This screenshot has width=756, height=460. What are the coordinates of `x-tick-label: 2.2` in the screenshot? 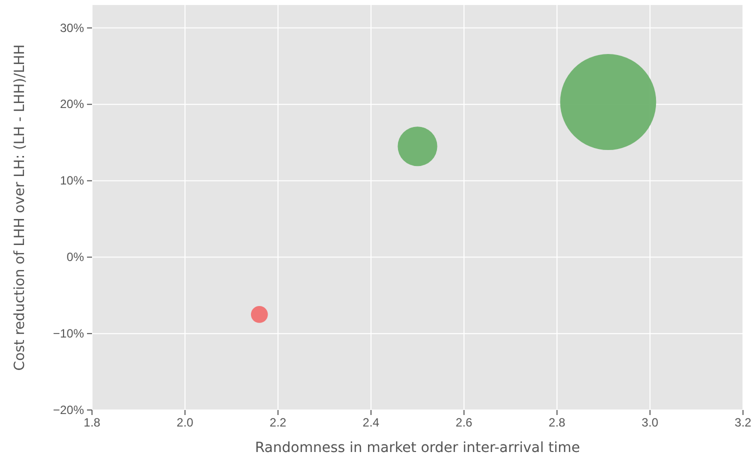 It's located at (278, 423).